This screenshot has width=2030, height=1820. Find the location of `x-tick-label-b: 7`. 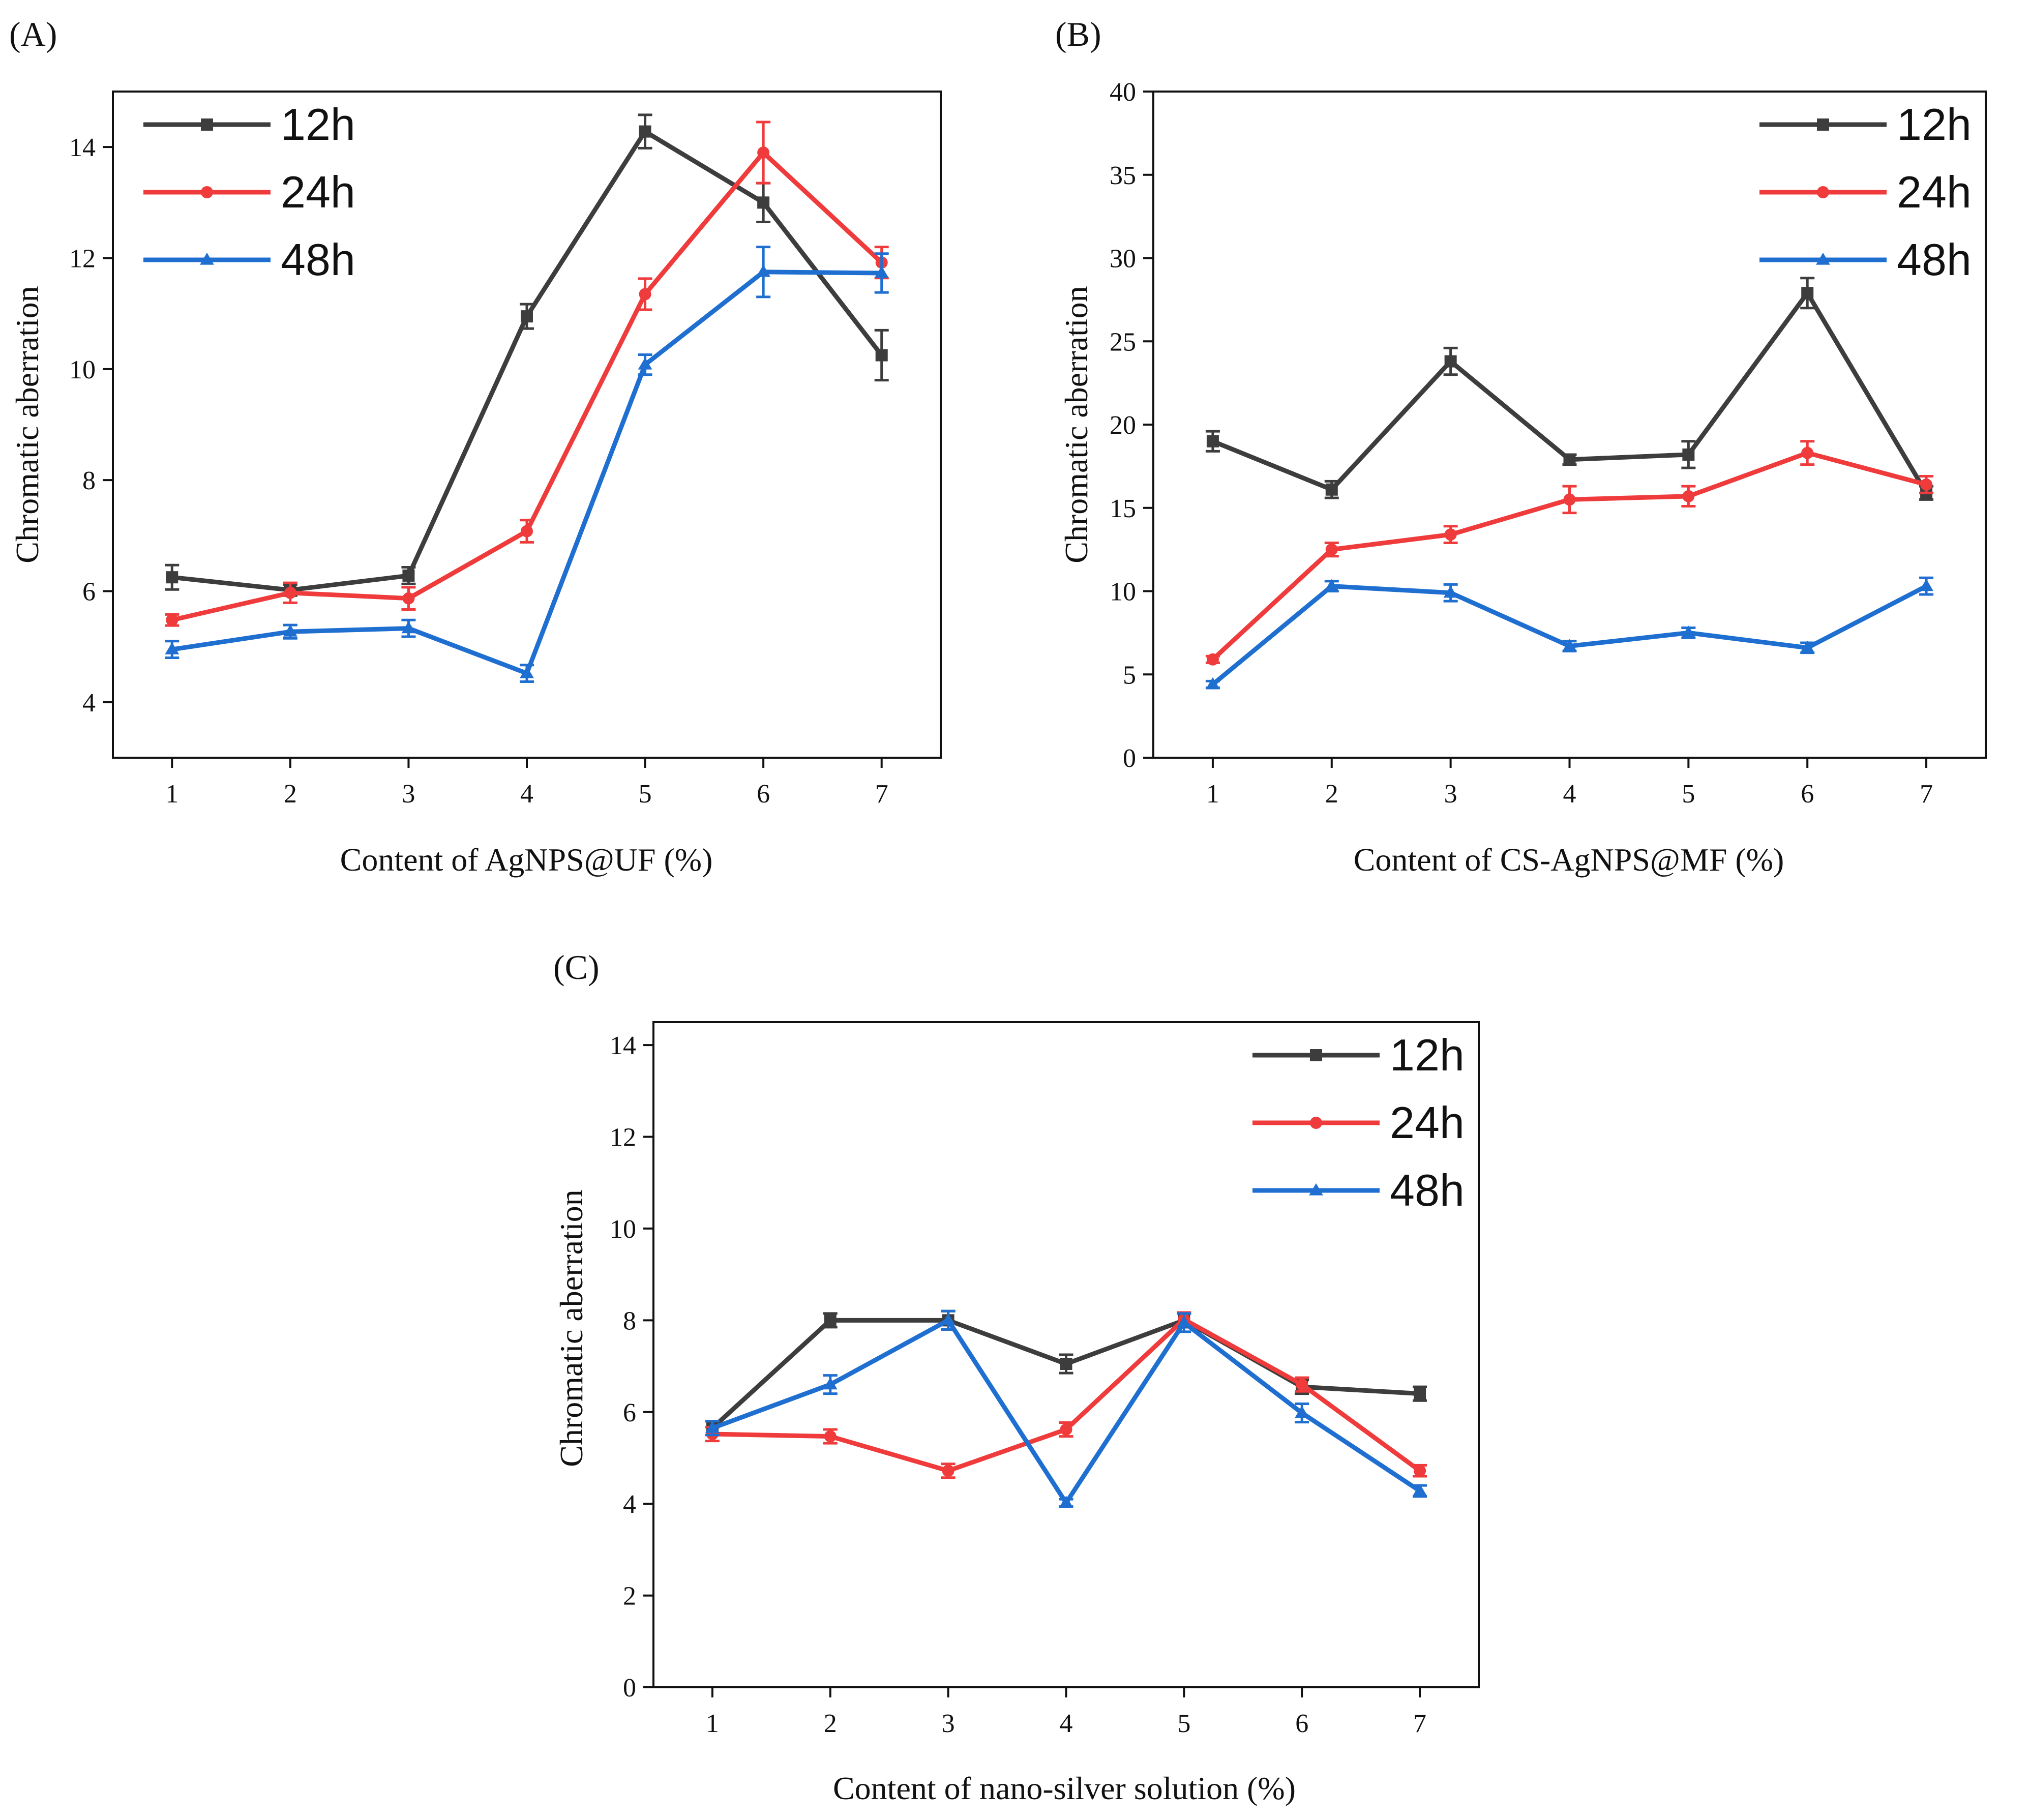

x-tick-label-b: 7 is located at coordinates (1927, 794).